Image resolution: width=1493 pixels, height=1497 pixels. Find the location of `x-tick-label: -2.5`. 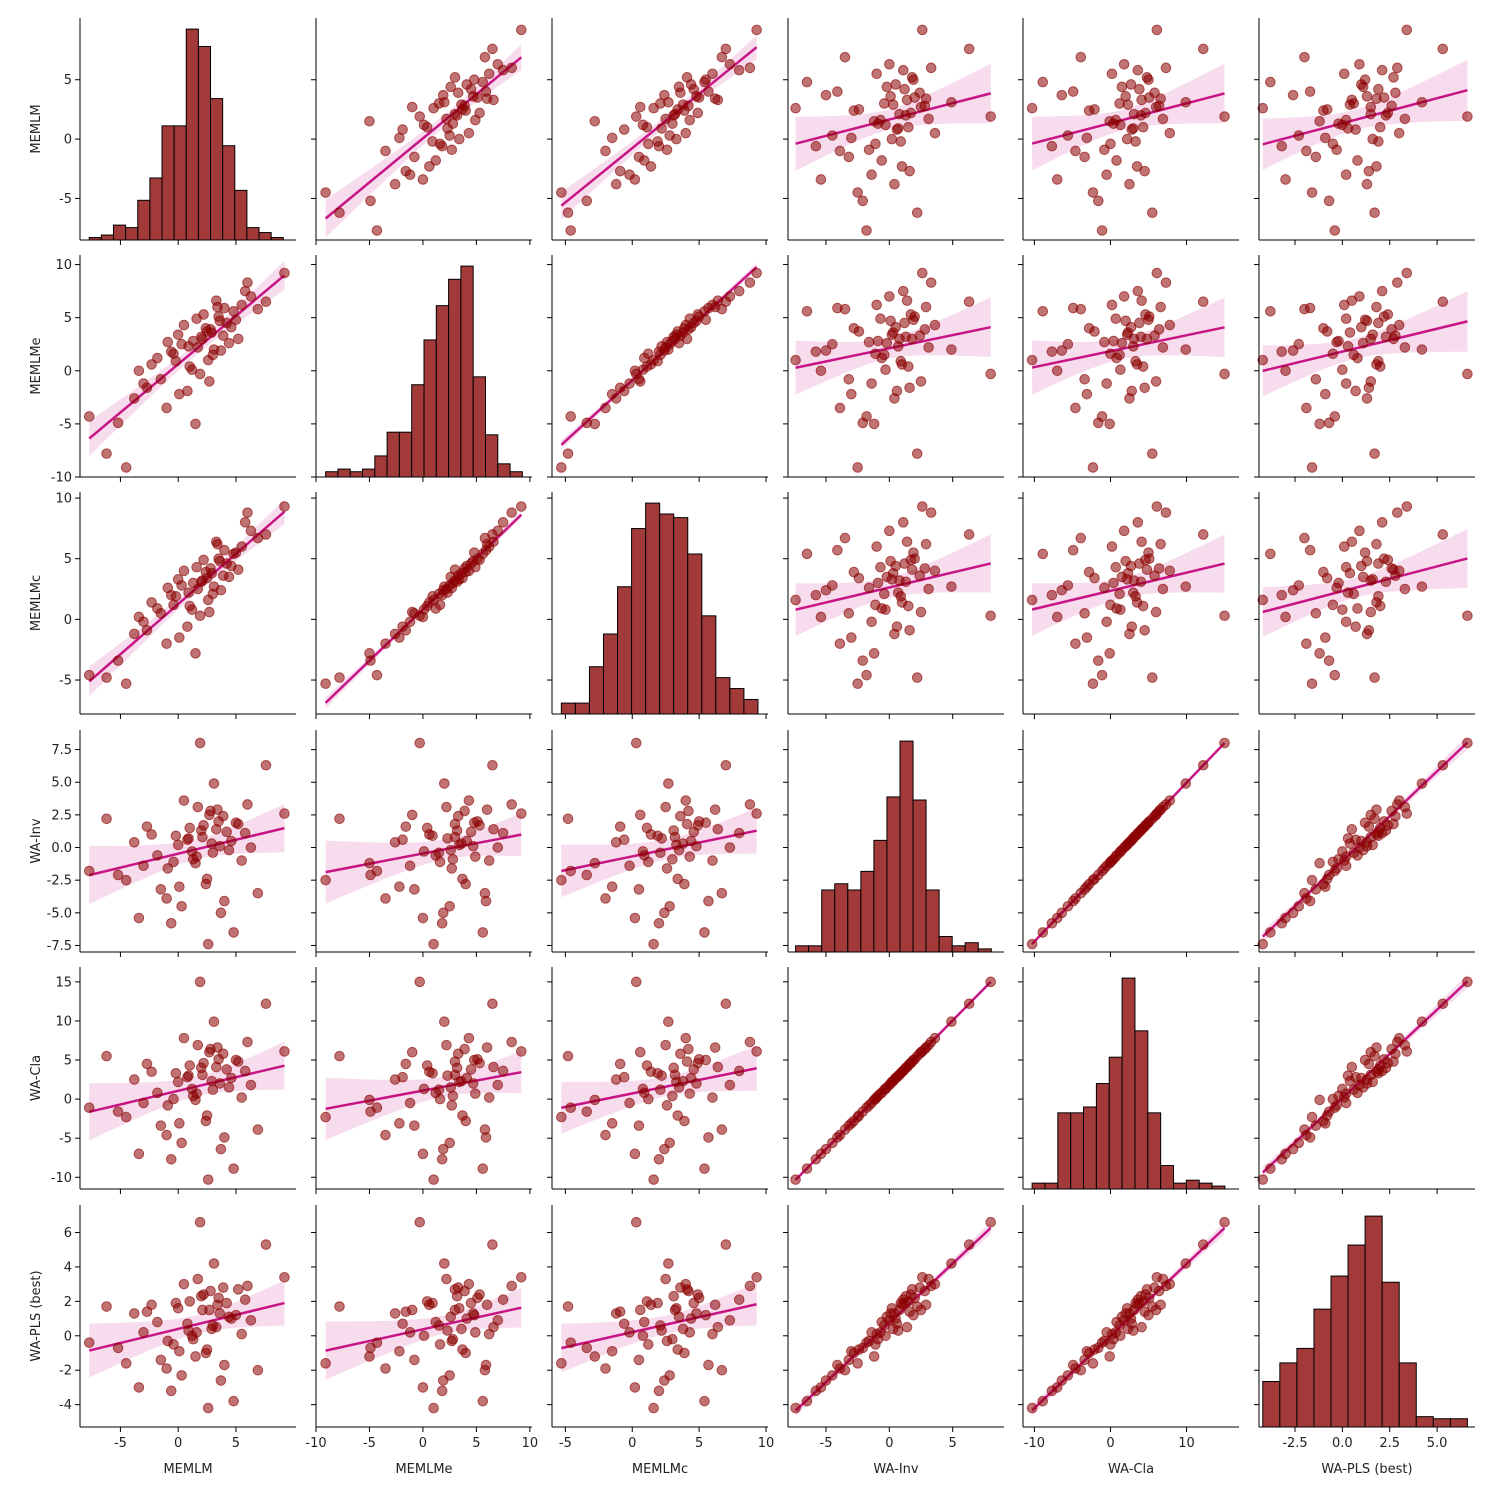

x-tick-label: -2.5 is located at coordinates (1294, 1443).